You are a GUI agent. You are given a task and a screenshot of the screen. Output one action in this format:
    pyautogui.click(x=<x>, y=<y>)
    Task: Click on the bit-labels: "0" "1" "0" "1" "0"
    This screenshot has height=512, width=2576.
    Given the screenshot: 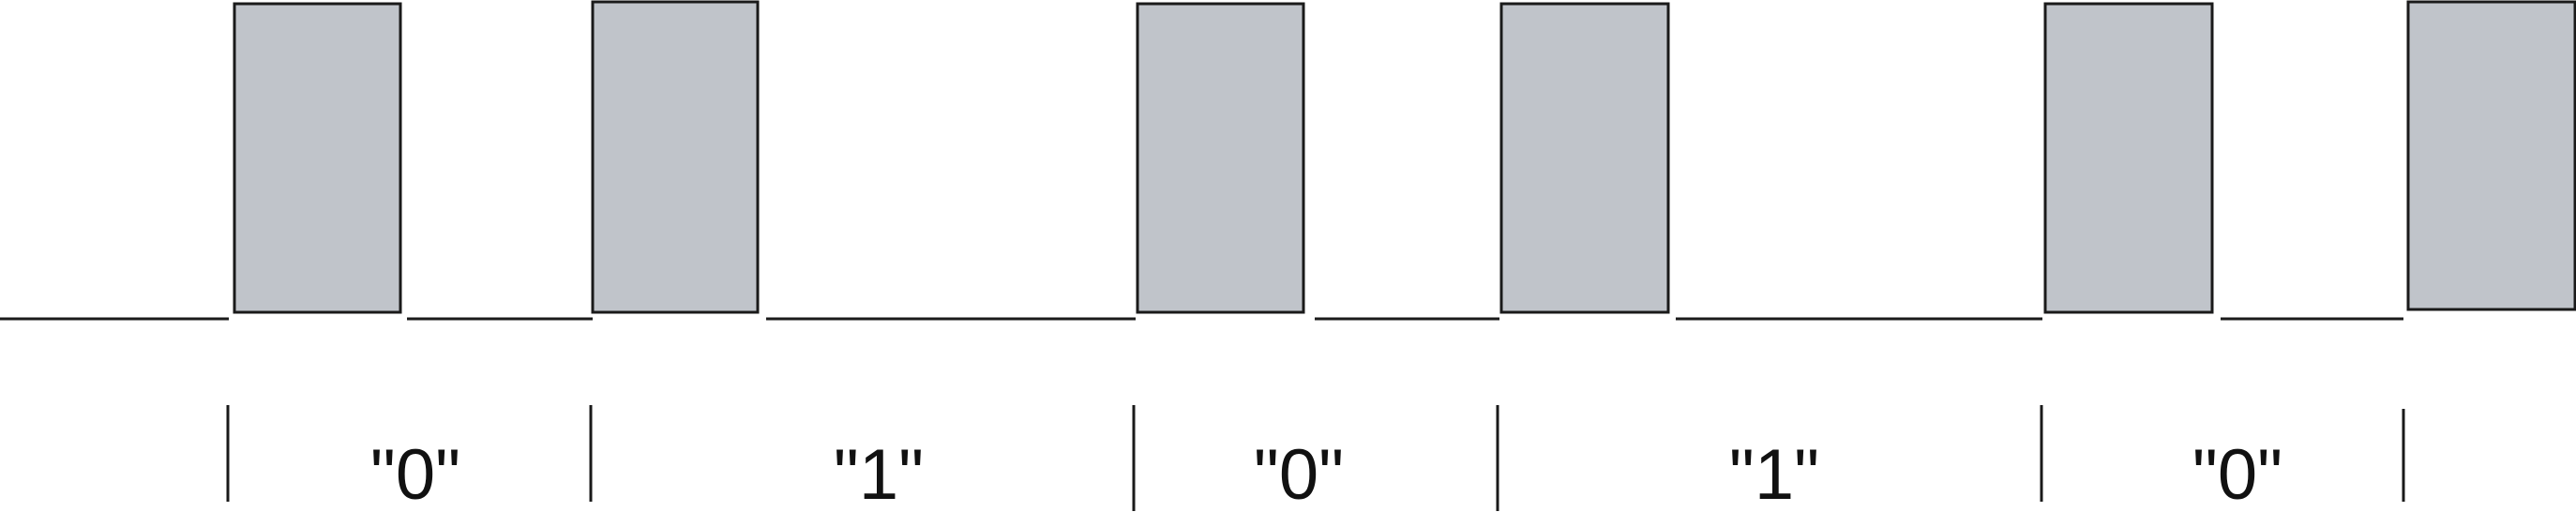 What is the action you would take?
    pyautogui.click(x=1326, y=473)
    